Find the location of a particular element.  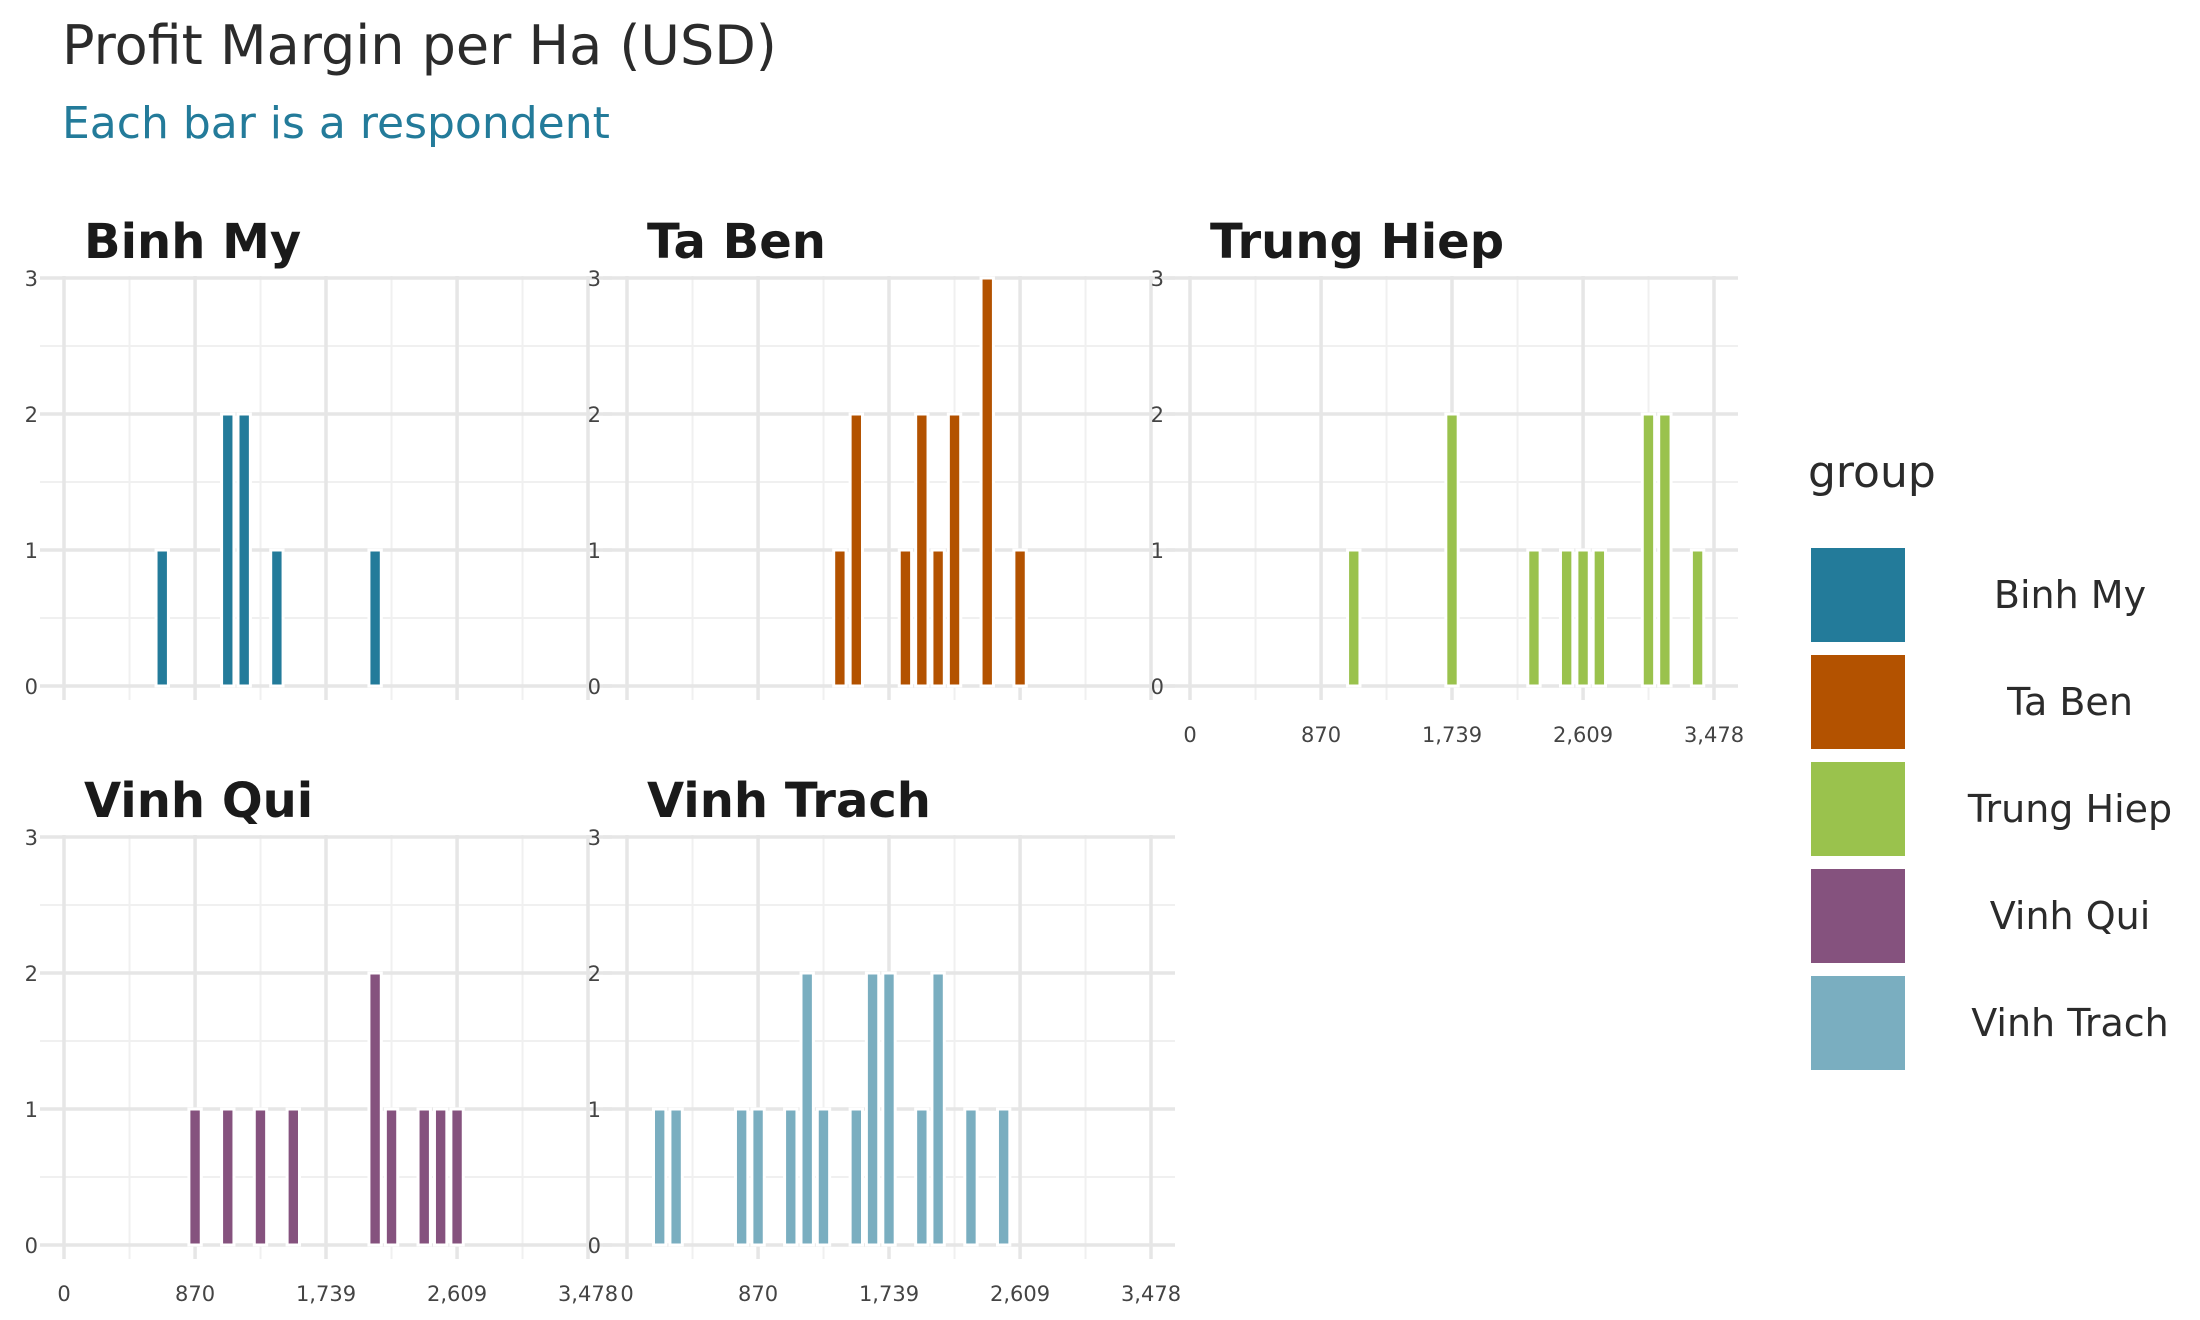

facet-panel: Ta Ben 0 1 2 3 is located at coordinates (881, 457).